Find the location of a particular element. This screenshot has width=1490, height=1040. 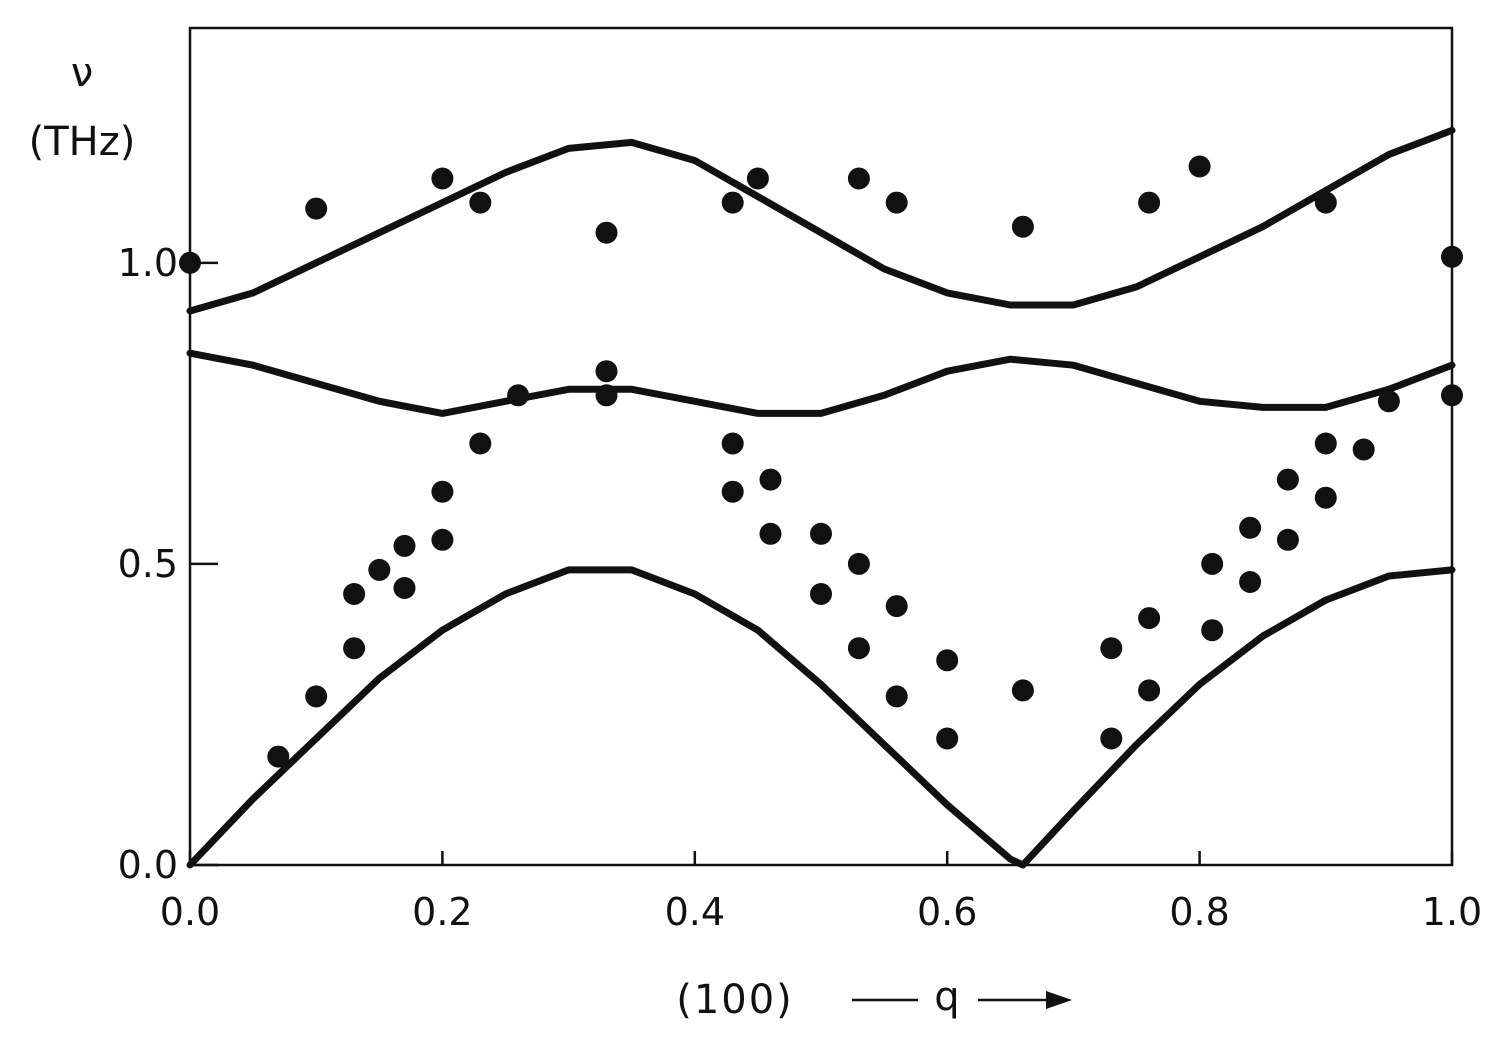

y-tick-label: 1.0 is located at coordinates (148, 263).